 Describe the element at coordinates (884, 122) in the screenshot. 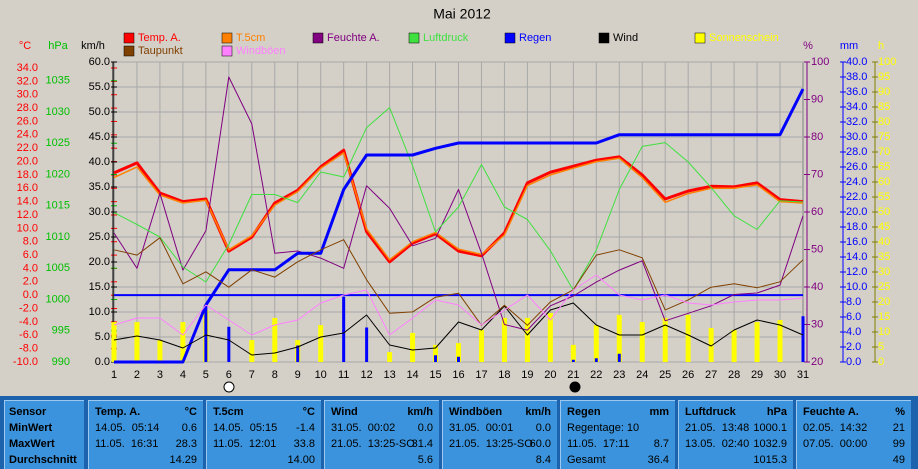

I see `y-tick-label: 80` at that location.